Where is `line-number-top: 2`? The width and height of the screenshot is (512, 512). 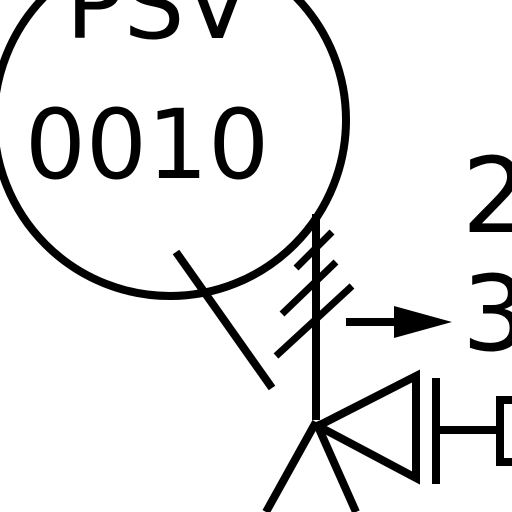 line-number-top: 2 is located at coordinates (487, 196).